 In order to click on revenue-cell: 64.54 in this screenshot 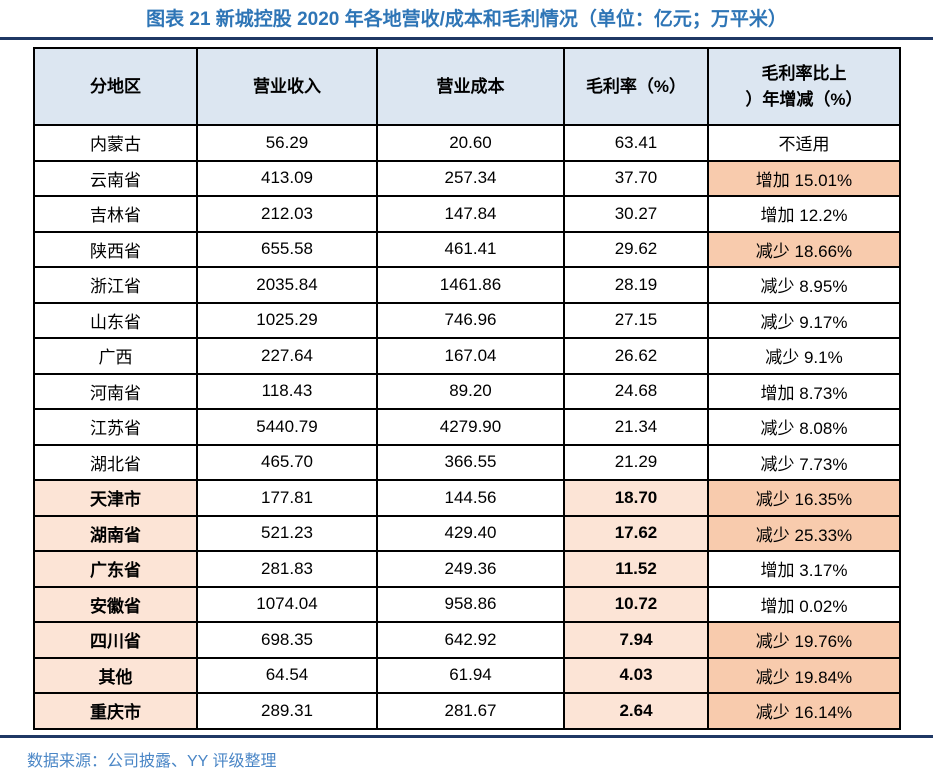, I will do `click(287, 675)`.